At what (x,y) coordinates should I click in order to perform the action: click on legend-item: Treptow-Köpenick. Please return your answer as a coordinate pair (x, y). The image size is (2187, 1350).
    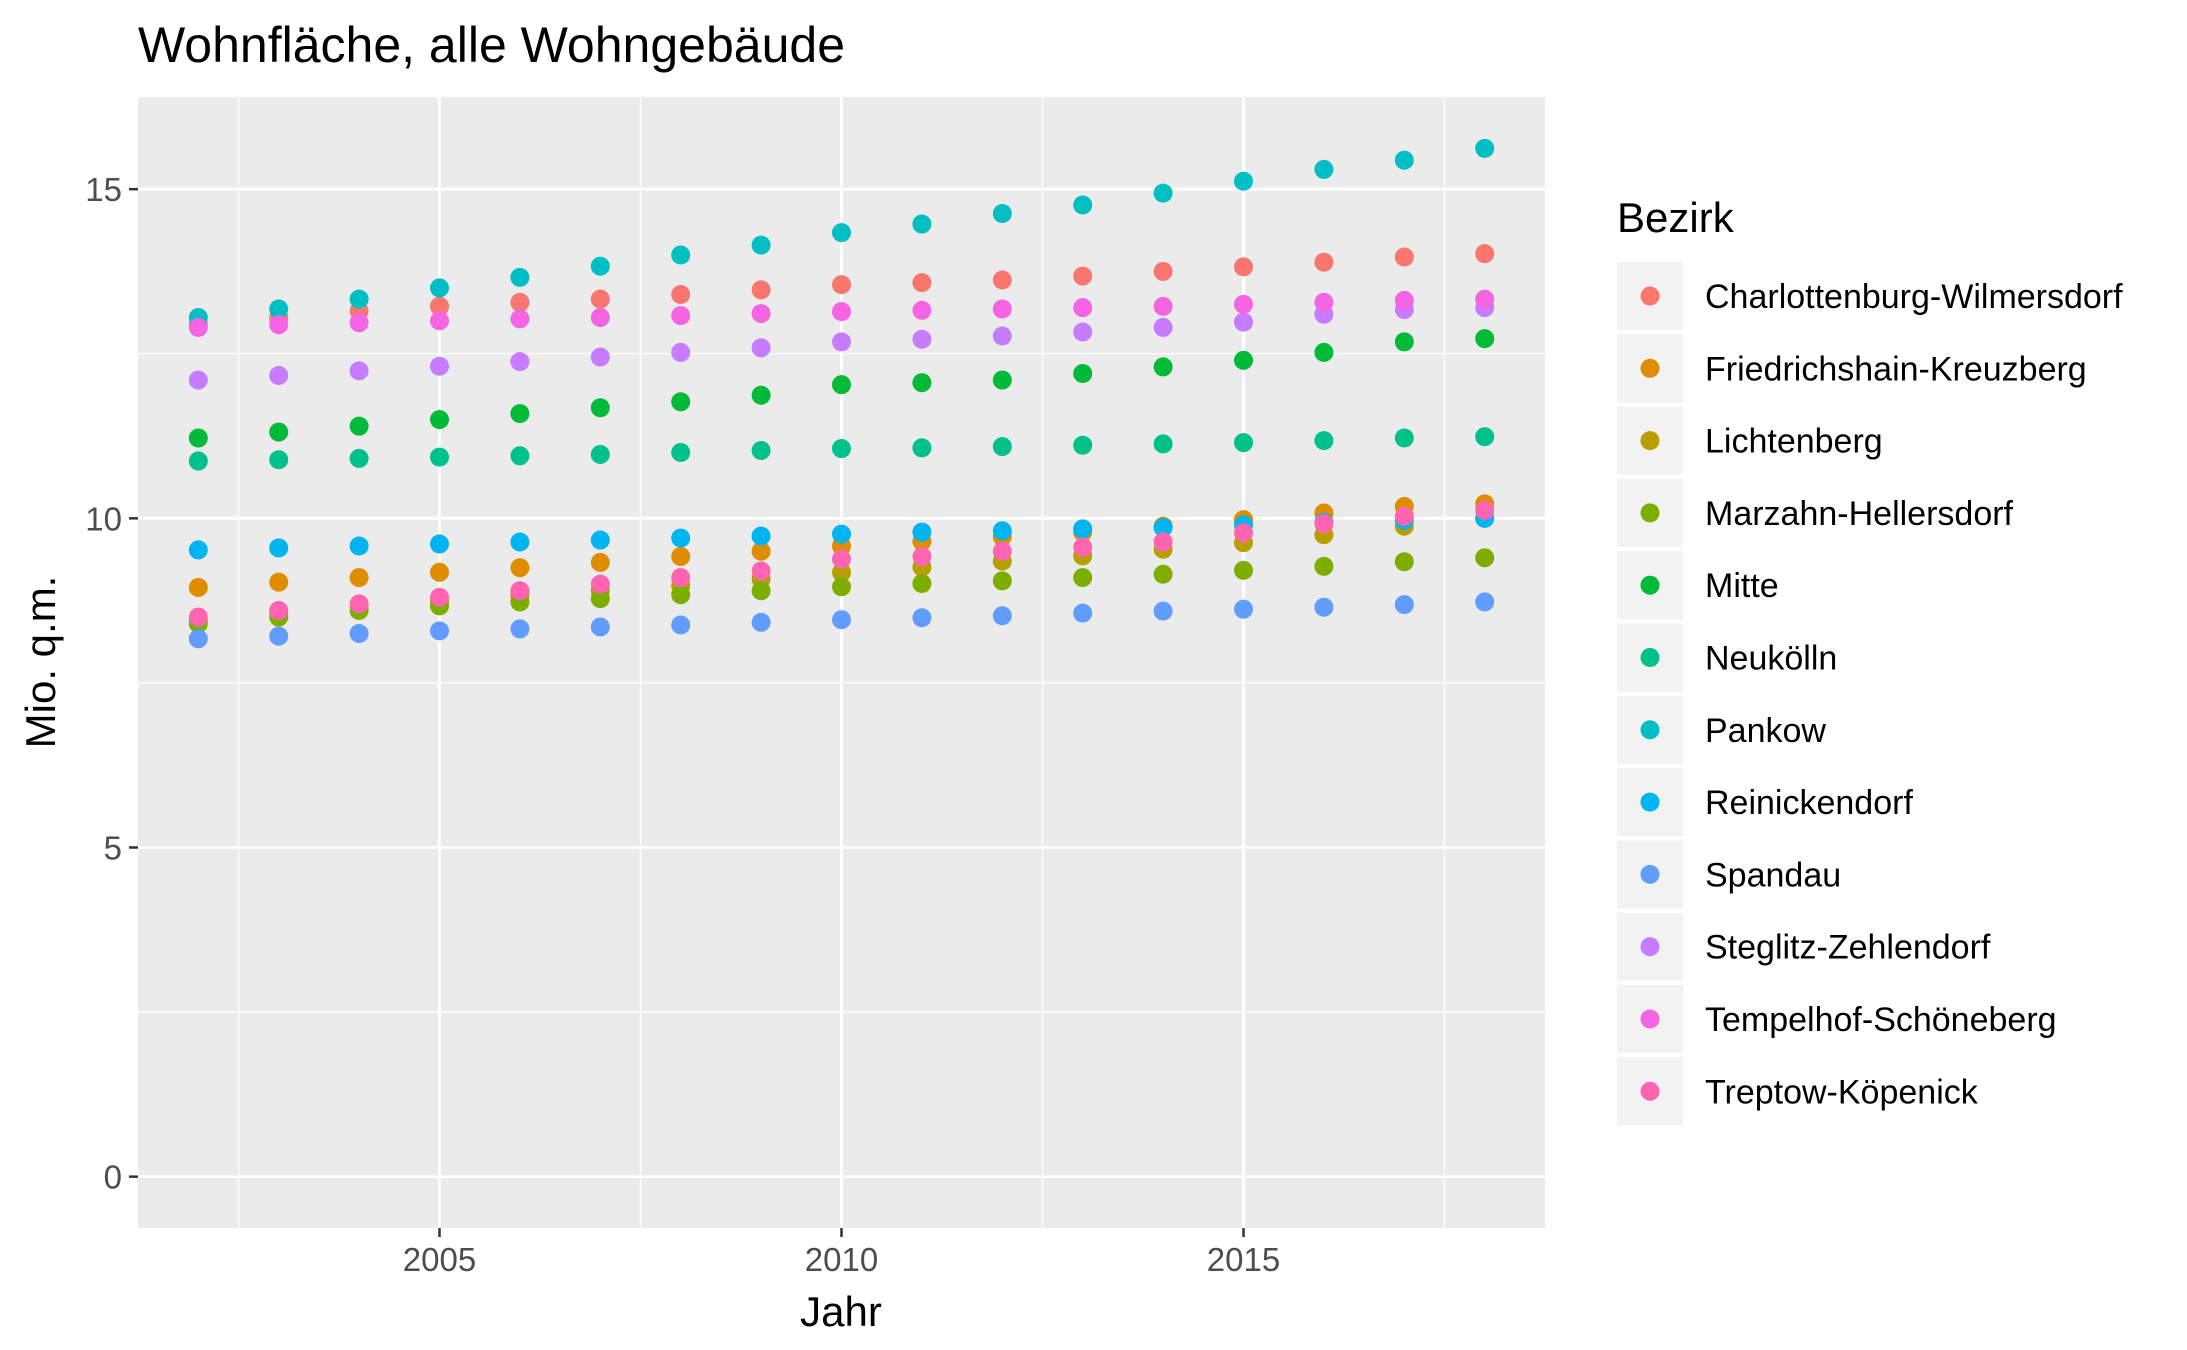
    Looking at the image, I should click on (1798, 1091).